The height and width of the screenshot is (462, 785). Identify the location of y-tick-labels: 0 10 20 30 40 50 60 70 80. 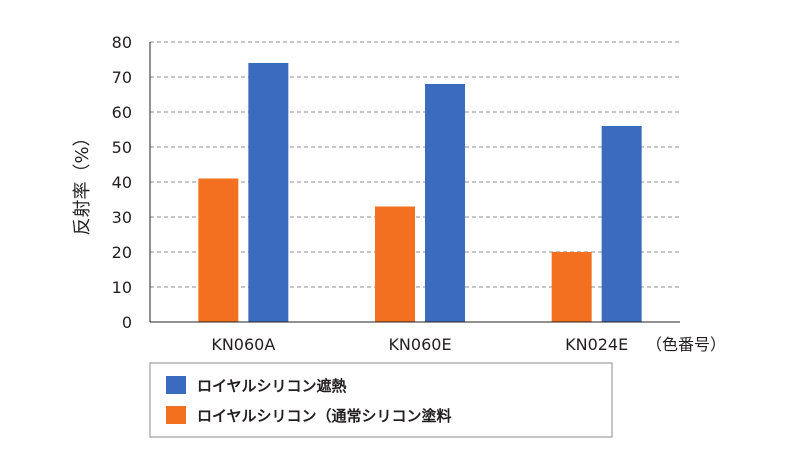
(122, 182).